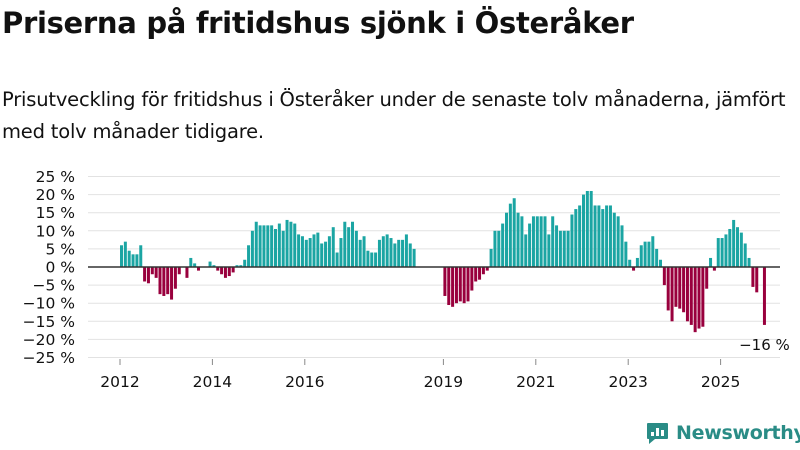  Describe the element at coordinates (738, 433) in the screenshot. I see `brand-name: Newsworthy` at that location.